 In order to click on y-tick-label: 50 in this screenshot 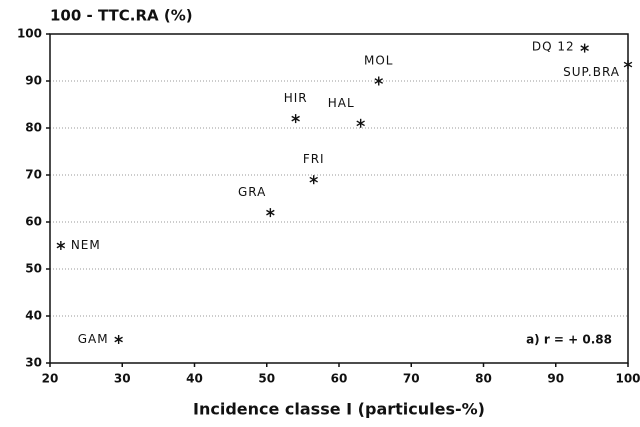, I will do `click(33, 269)`.